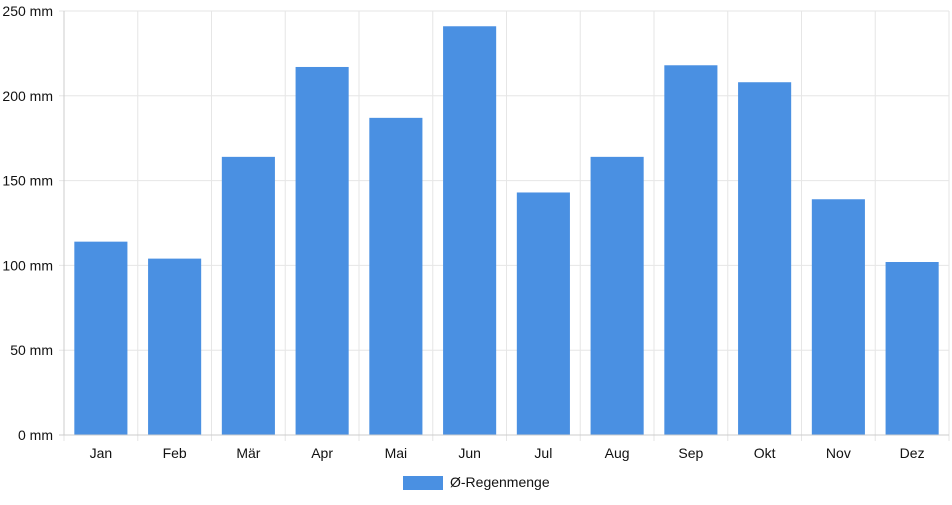 This screenshot has width=952, height=505. I want to click on bar-nov, so click(838, 317).